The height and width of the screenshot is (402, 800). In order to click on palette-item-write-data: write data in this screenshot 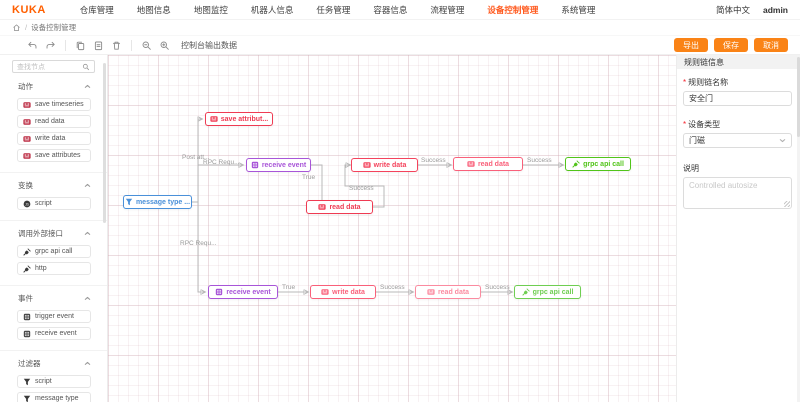, I will do `click(54, 138)`.